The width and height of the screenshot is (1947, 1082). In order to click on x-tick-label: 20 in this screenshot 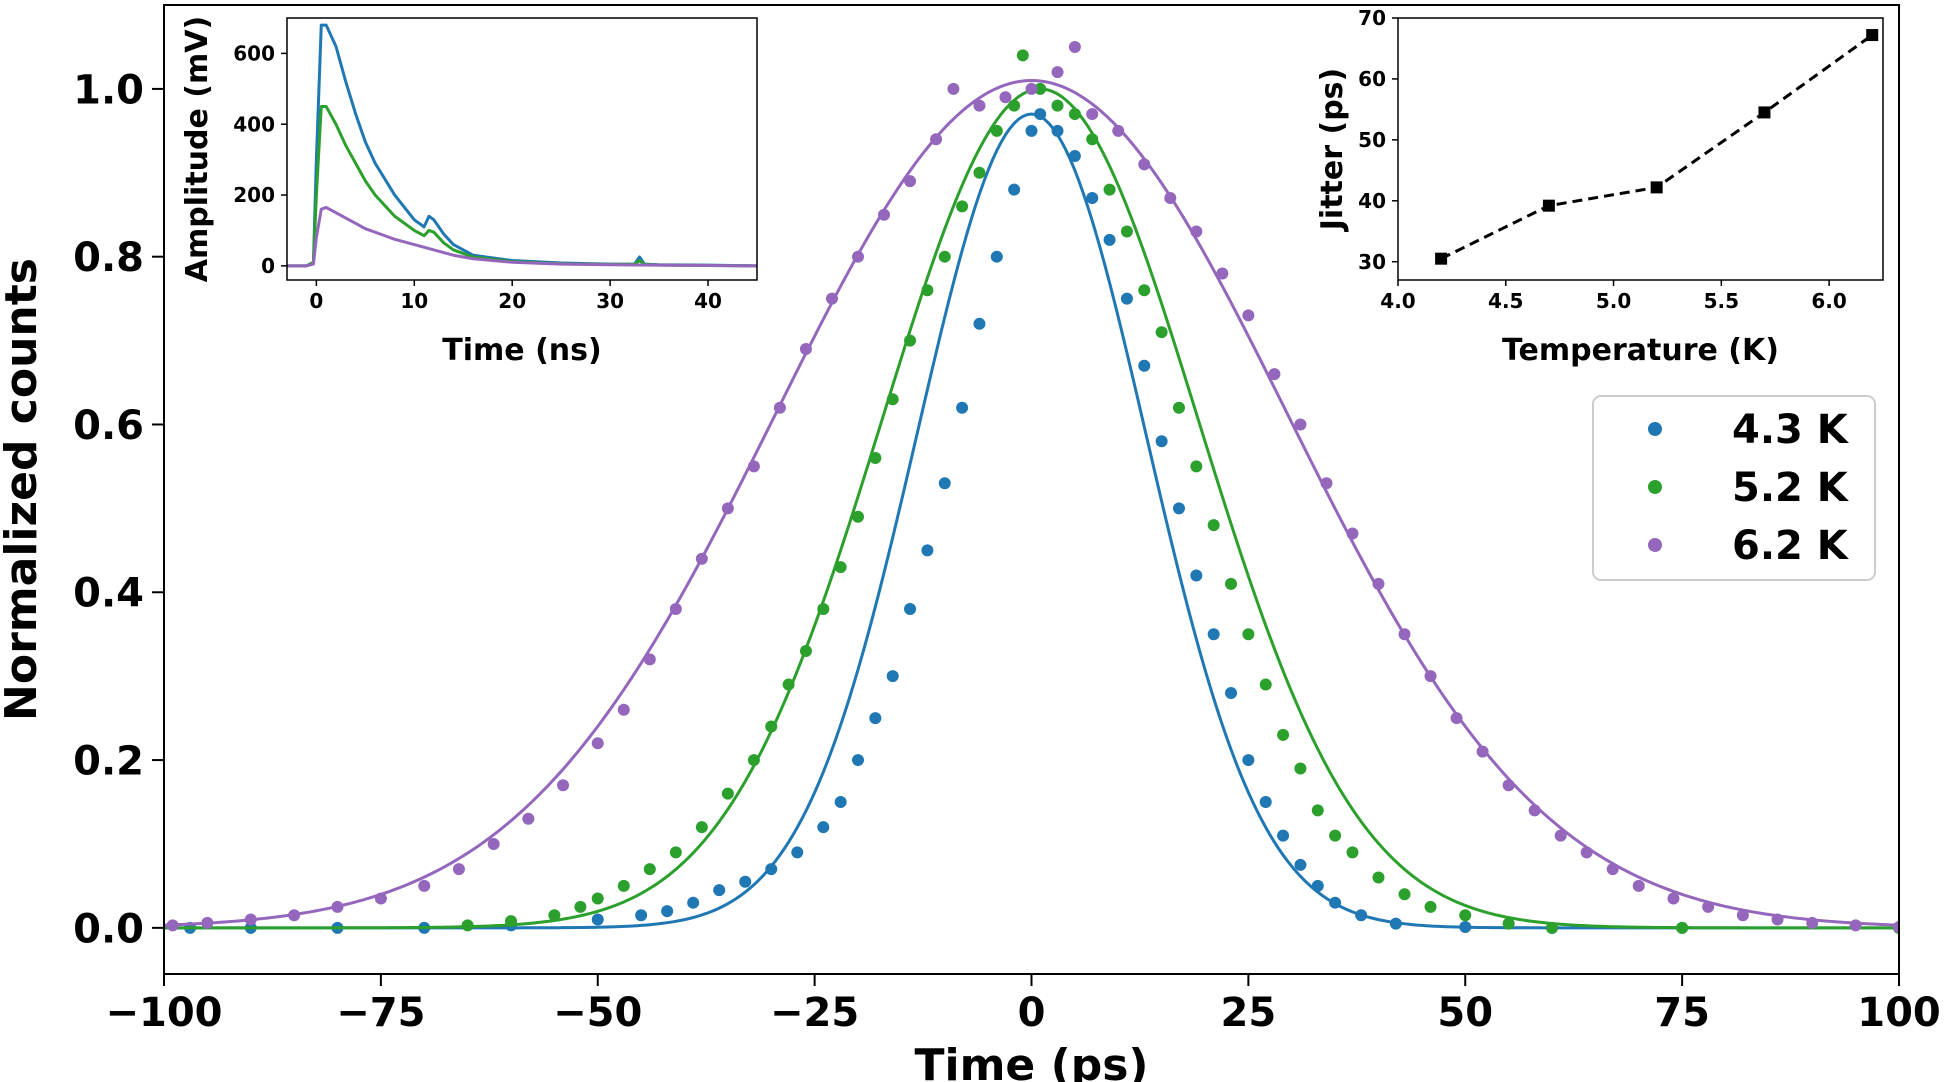, I will do `click(512, 301)`.